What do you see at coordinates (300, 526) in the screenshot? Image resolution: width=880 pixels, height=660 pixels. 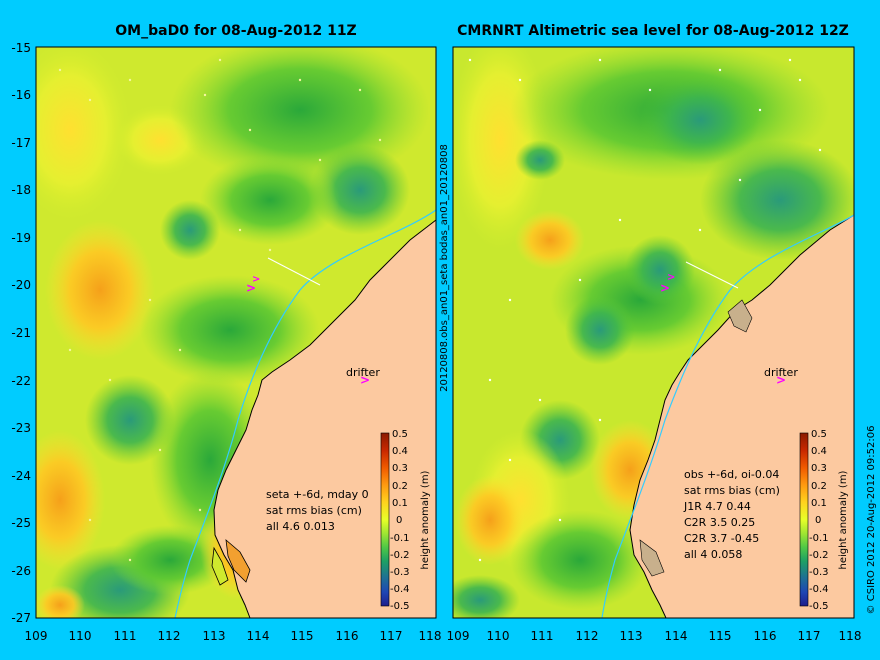 I see `stats-line: all 4.6 0.013` at bounding box center [300, 526].